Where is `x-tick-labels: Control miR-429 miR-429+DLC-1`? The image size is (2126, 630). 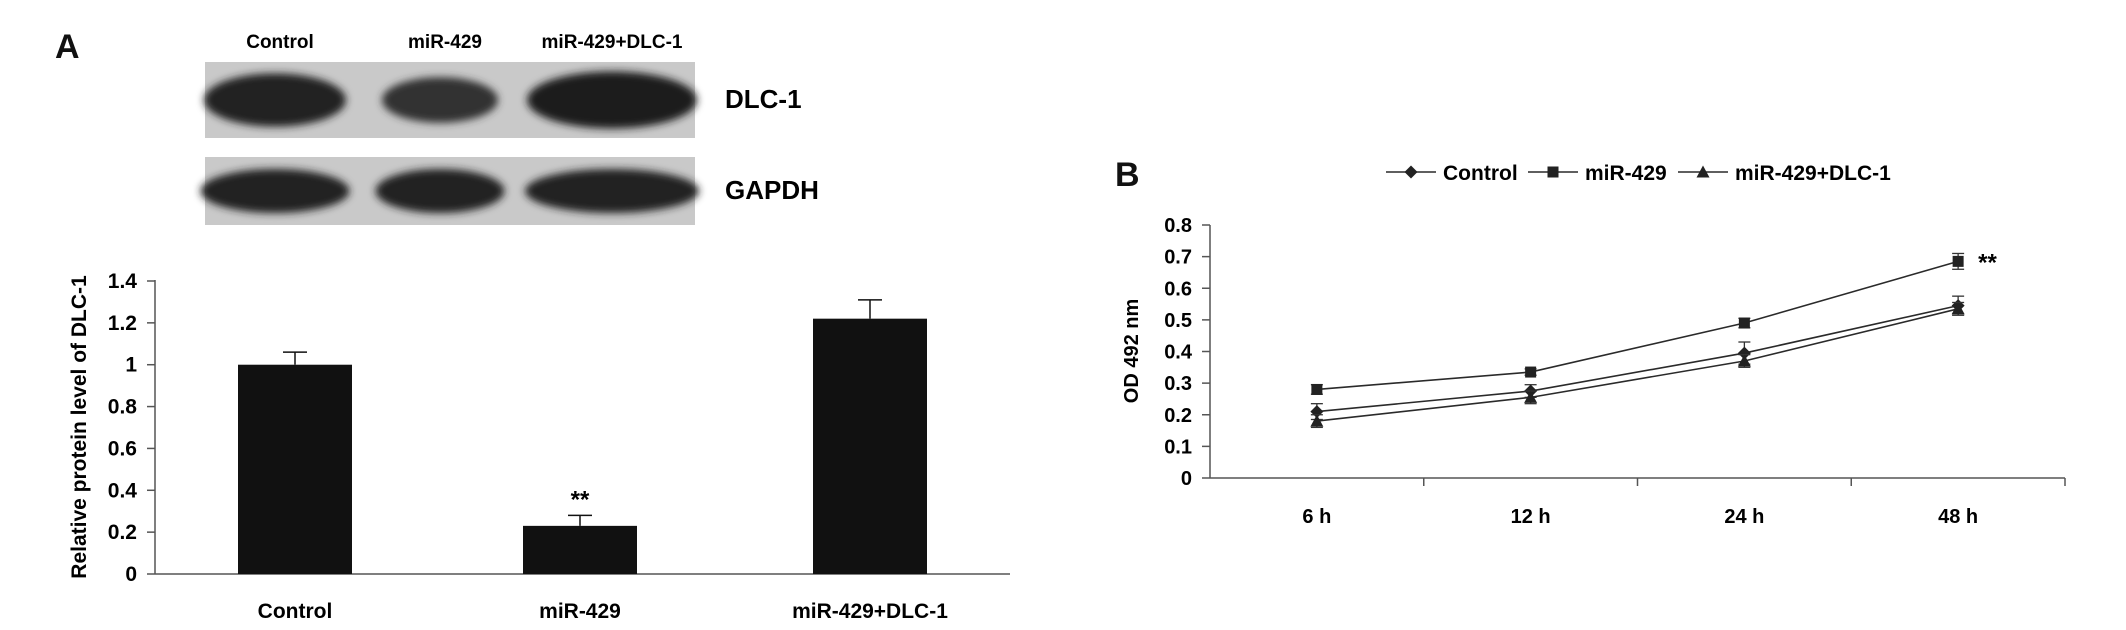
x-tick-labels: Control miR-429 miR-429+DLC-1 is located at coordinates (603, 611).